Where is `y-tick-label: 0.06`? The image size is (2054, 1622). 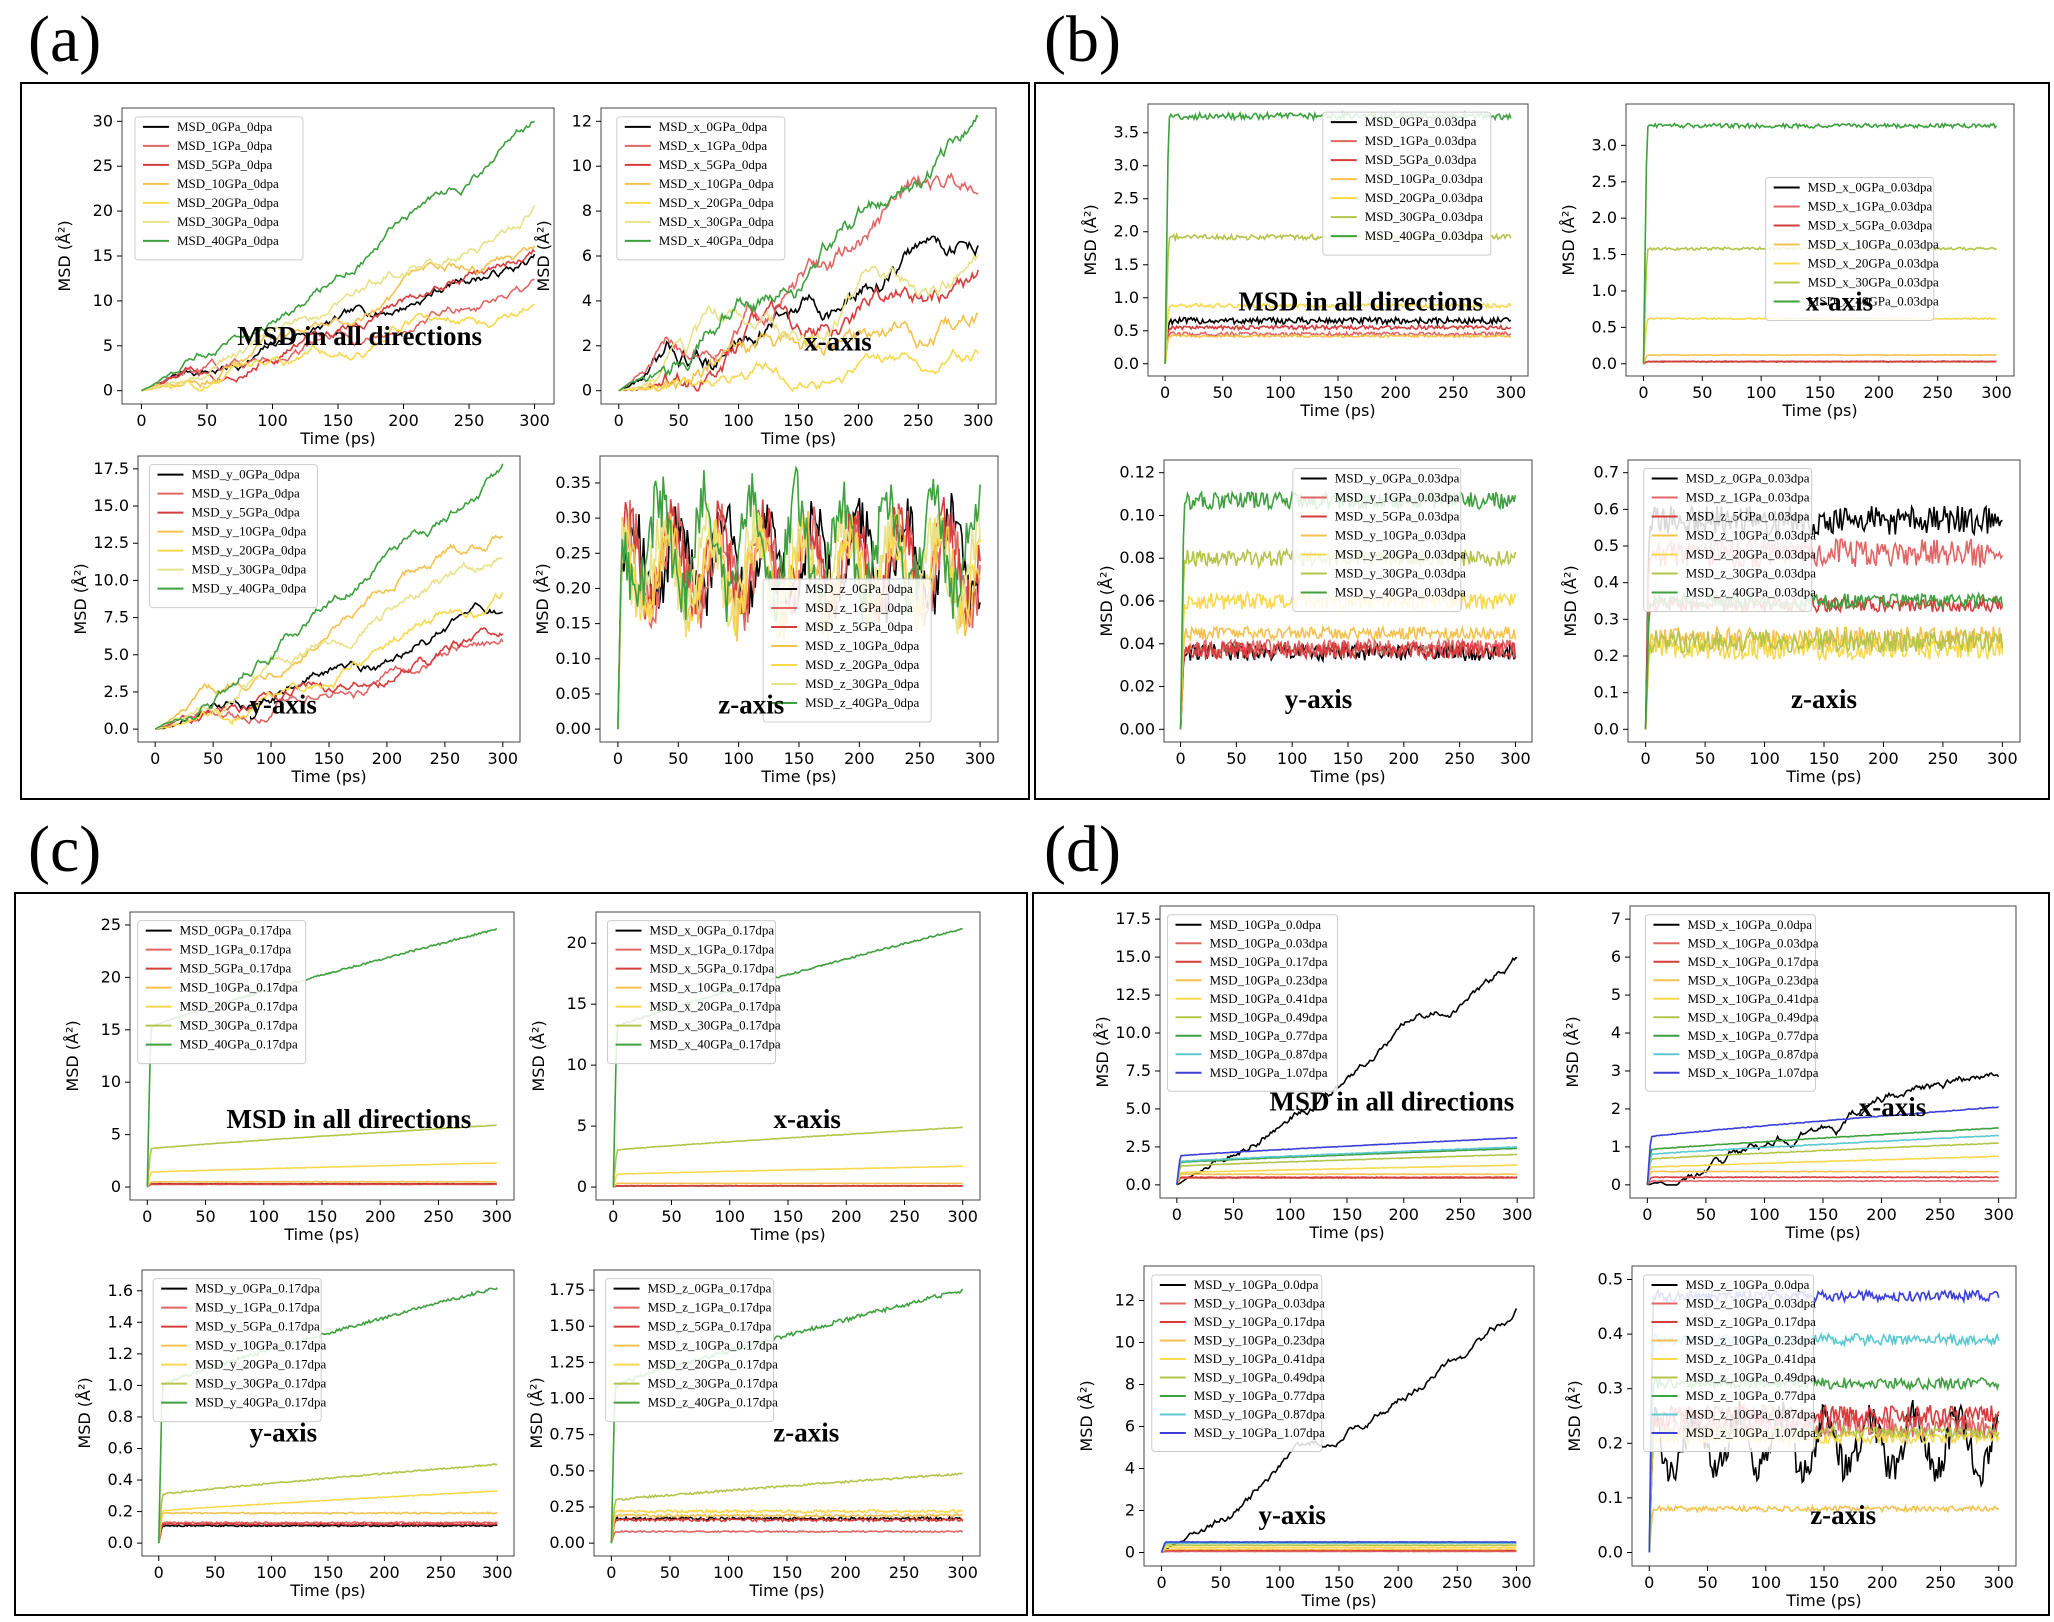
y-tick-label: 0.06 is located at coordinates (1137, 600).